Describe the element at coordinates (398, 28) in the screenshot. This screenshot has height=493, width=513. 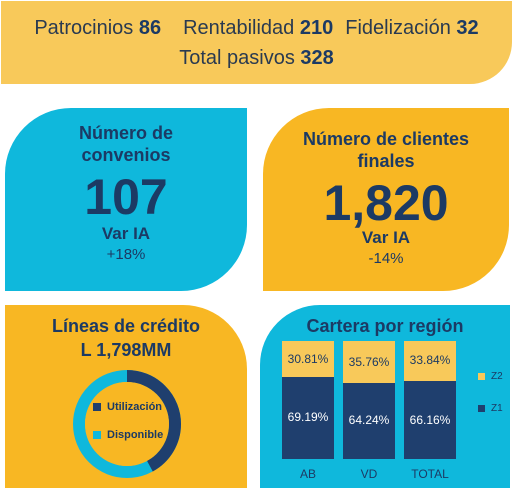
I see `kpi-fidelizacion-label: Fidelización` at that location.